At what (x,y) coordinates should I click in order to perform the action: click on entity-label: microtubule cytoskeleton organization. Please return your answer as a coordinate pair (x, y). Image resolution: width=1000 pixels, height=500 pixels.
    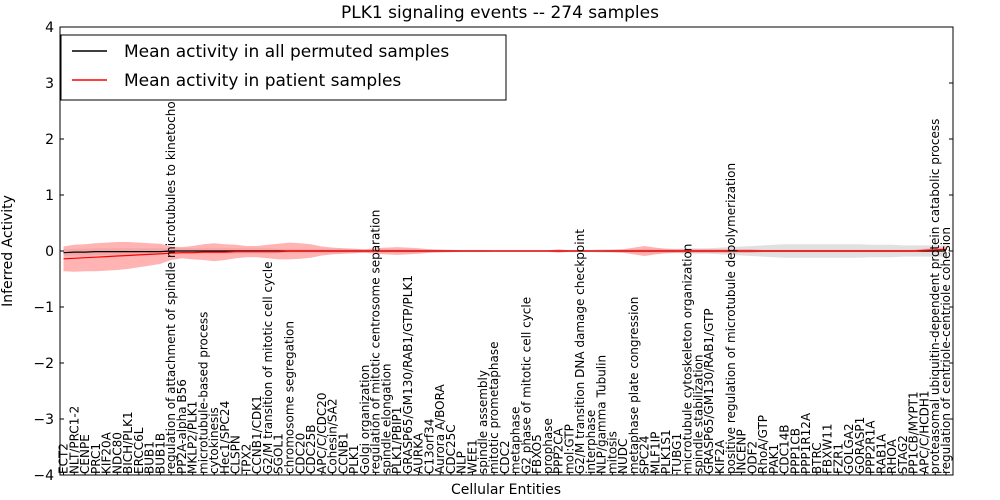
    Looking at the image, I should click on (688, 359).